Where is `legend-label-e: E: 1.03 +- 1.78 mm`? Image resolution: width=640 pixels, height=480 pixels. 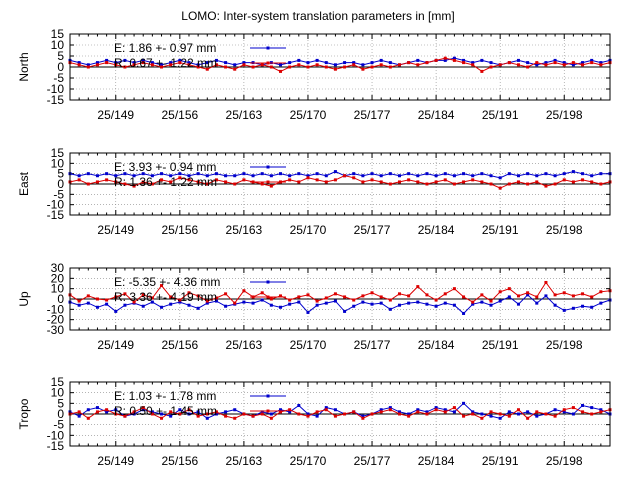
legend-label-e: E: 1.03 +- 1.78 mm is located at coordinates (165, 396).